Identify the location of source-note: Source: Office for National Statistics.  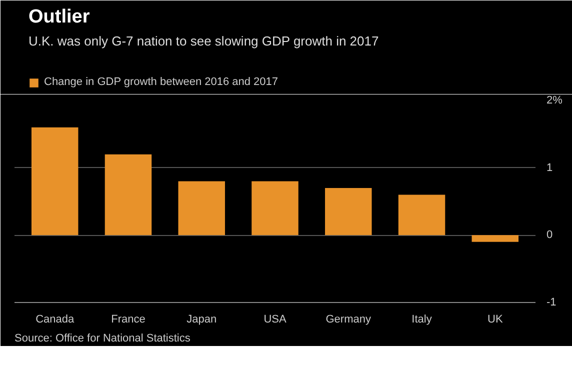
(102, 338).